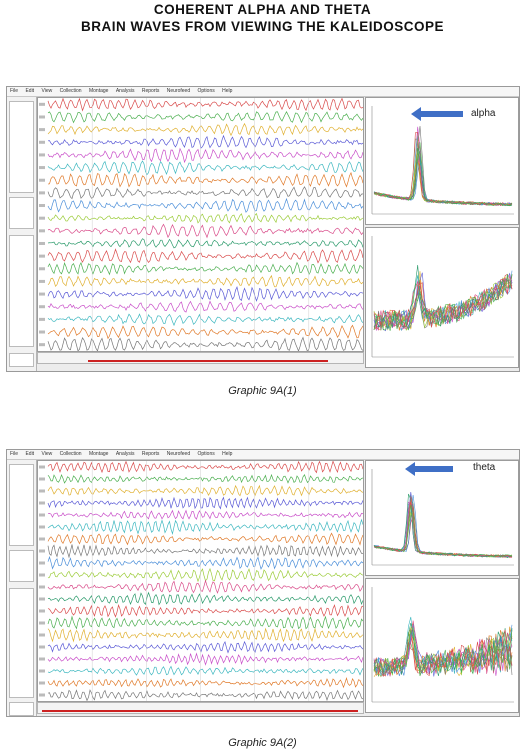 This screenshot has height=751, width=525. I want to click on figure-caption-2: Graphic 9A(2), so click(262, 743).